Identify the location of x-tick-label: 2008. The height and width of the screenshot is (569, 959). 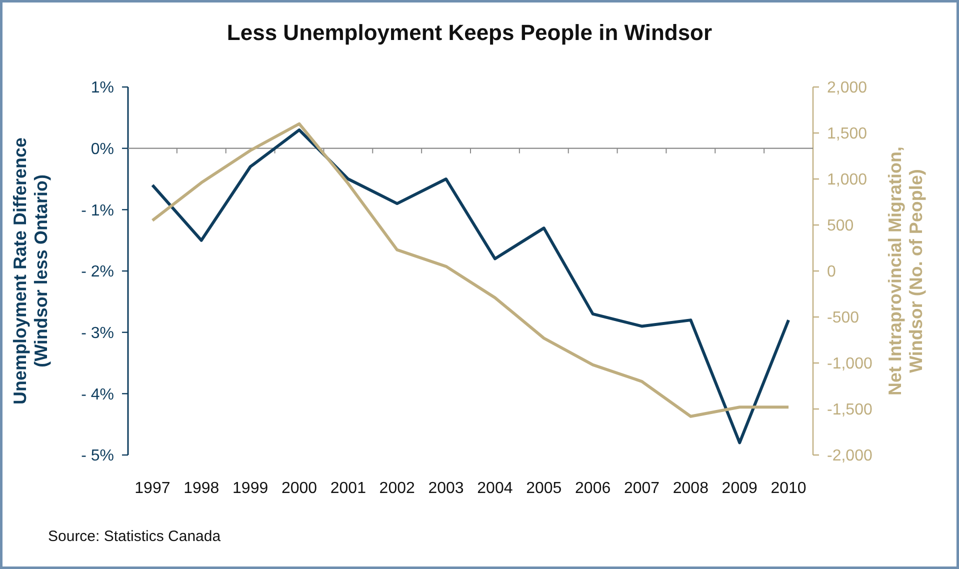
(690, 488).